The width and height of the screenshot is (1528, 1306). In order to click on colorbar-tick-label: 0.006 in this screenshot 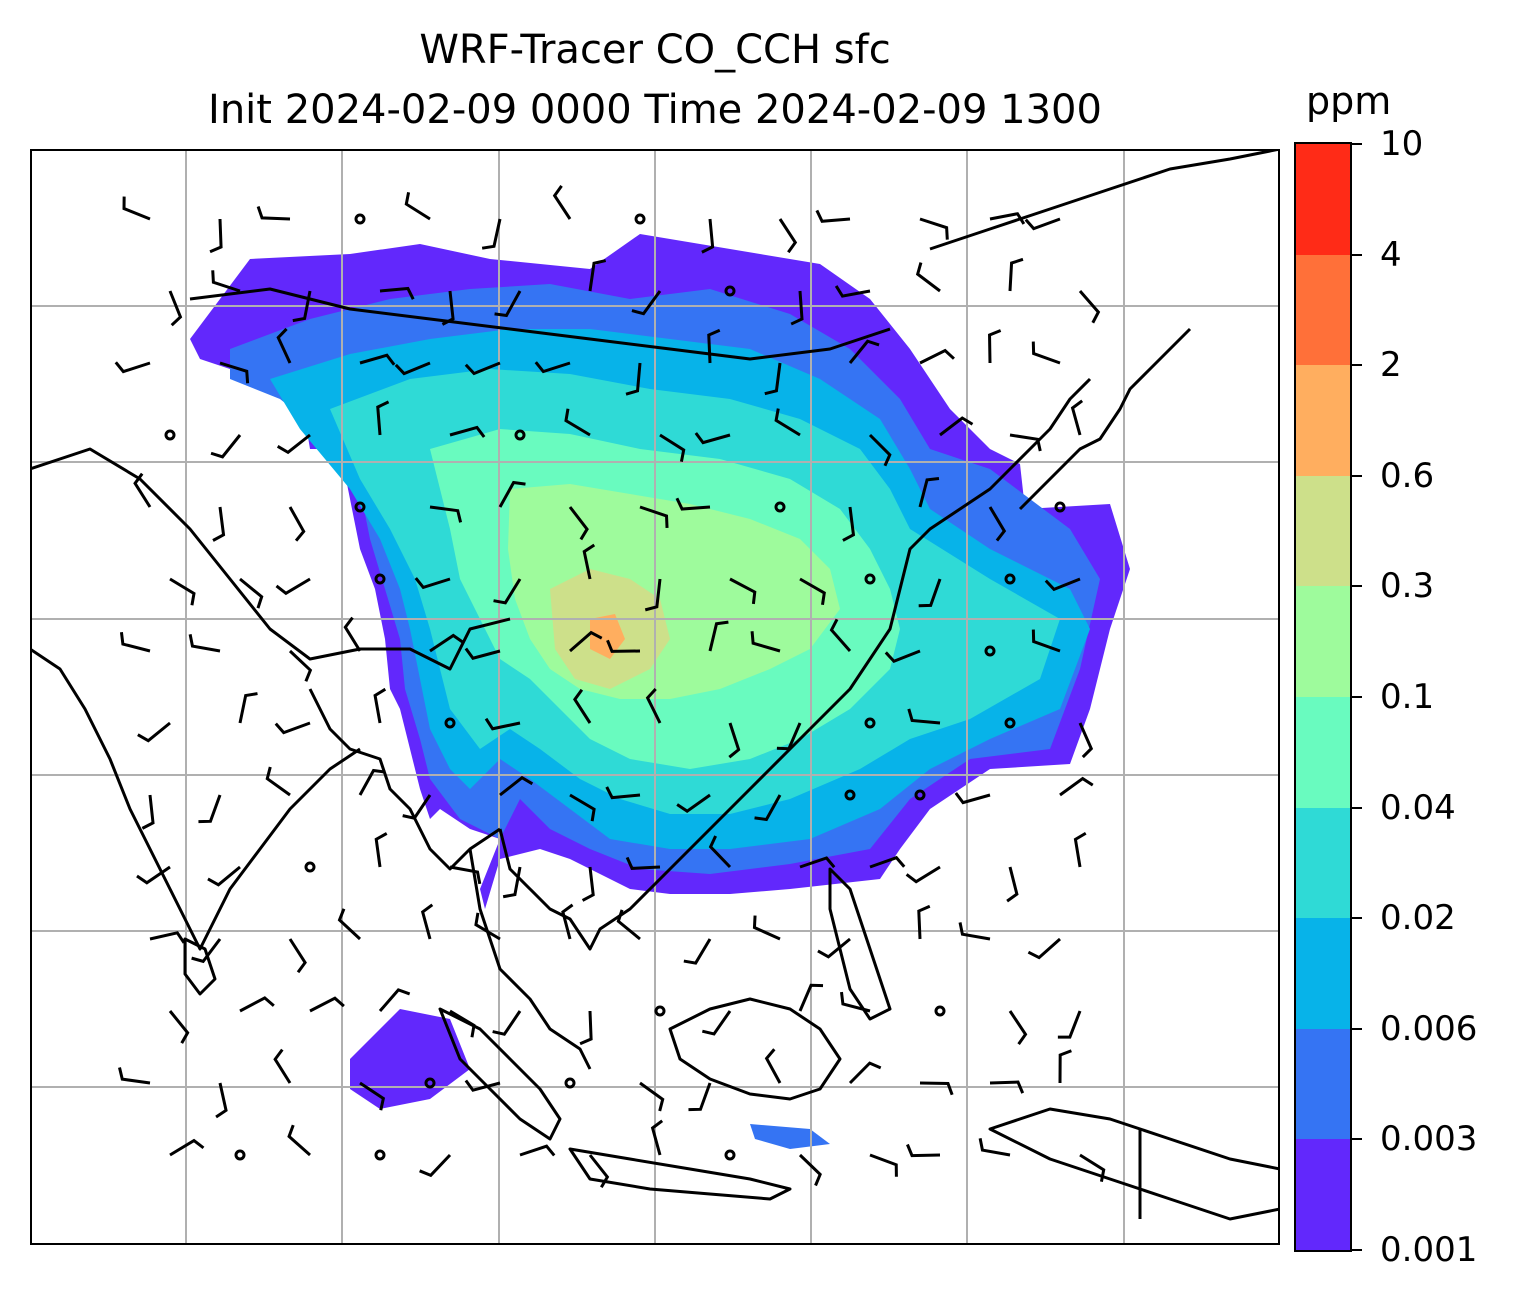, I will do `click(1429, 1028)`.